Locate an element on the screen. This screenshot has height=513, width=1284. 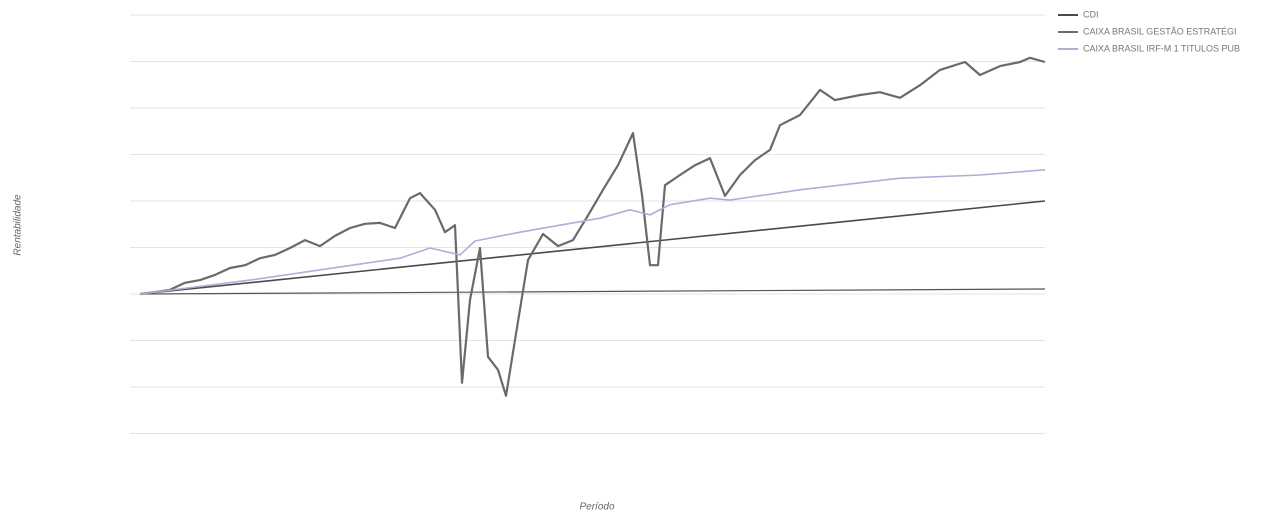
legend-label: CAIXA BRASIL GESTÃO ESTRATÉGI is located at coordinates (1160, 31).